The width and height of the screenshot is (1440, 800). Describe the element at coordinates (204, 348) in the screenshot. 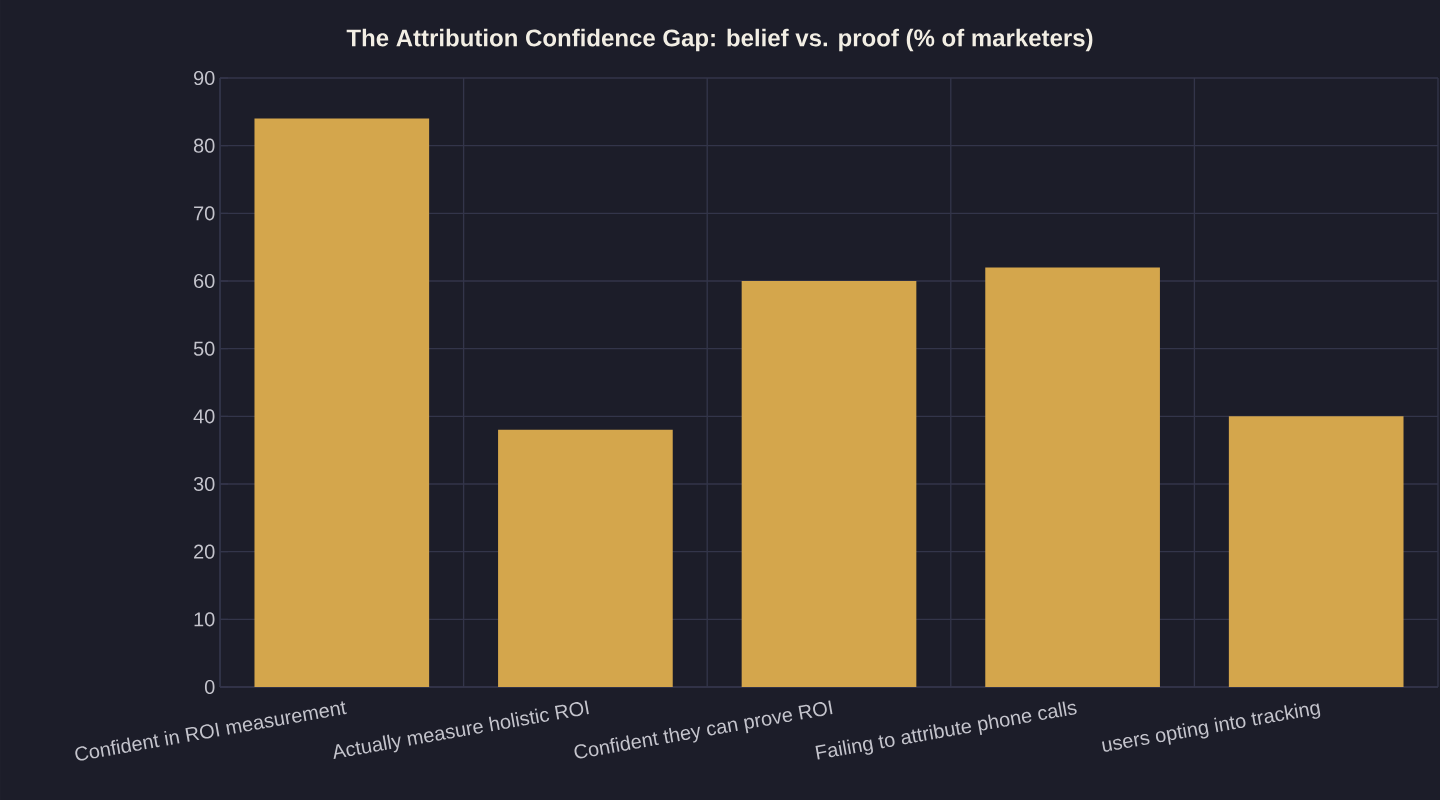

I see `y-tick-label: 50` at that location.